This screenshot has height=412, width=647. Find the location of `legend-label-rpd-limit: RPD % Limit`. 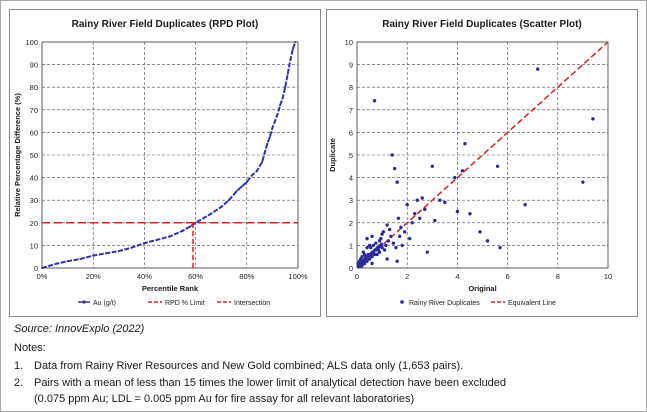

legend-label-rpd-limit: RPD % Limit is located at coordinates (185, 303).